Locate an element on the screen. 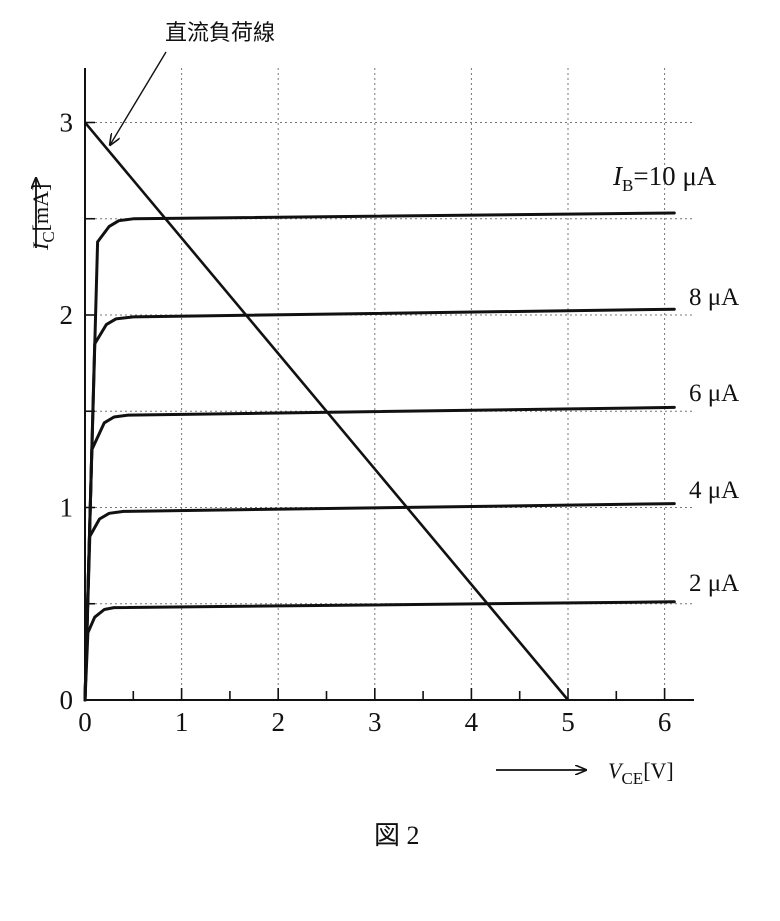 The image size is (780, 921). load-line-annotation: 直流負荷線 is located at coordinates (220, 32).